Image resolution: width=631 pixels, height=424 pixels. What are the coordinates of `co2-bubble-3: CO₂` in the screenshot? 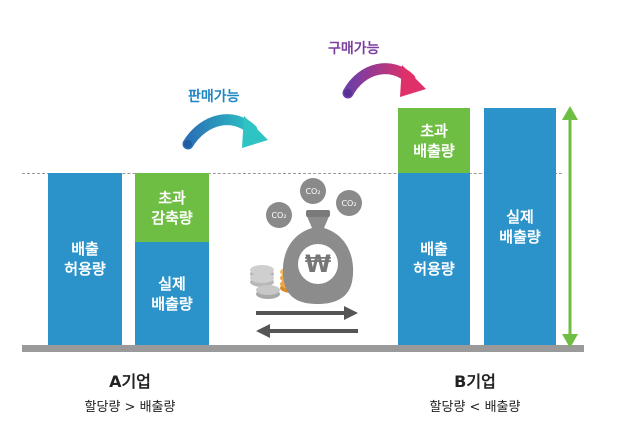 It's located at (349, 203).